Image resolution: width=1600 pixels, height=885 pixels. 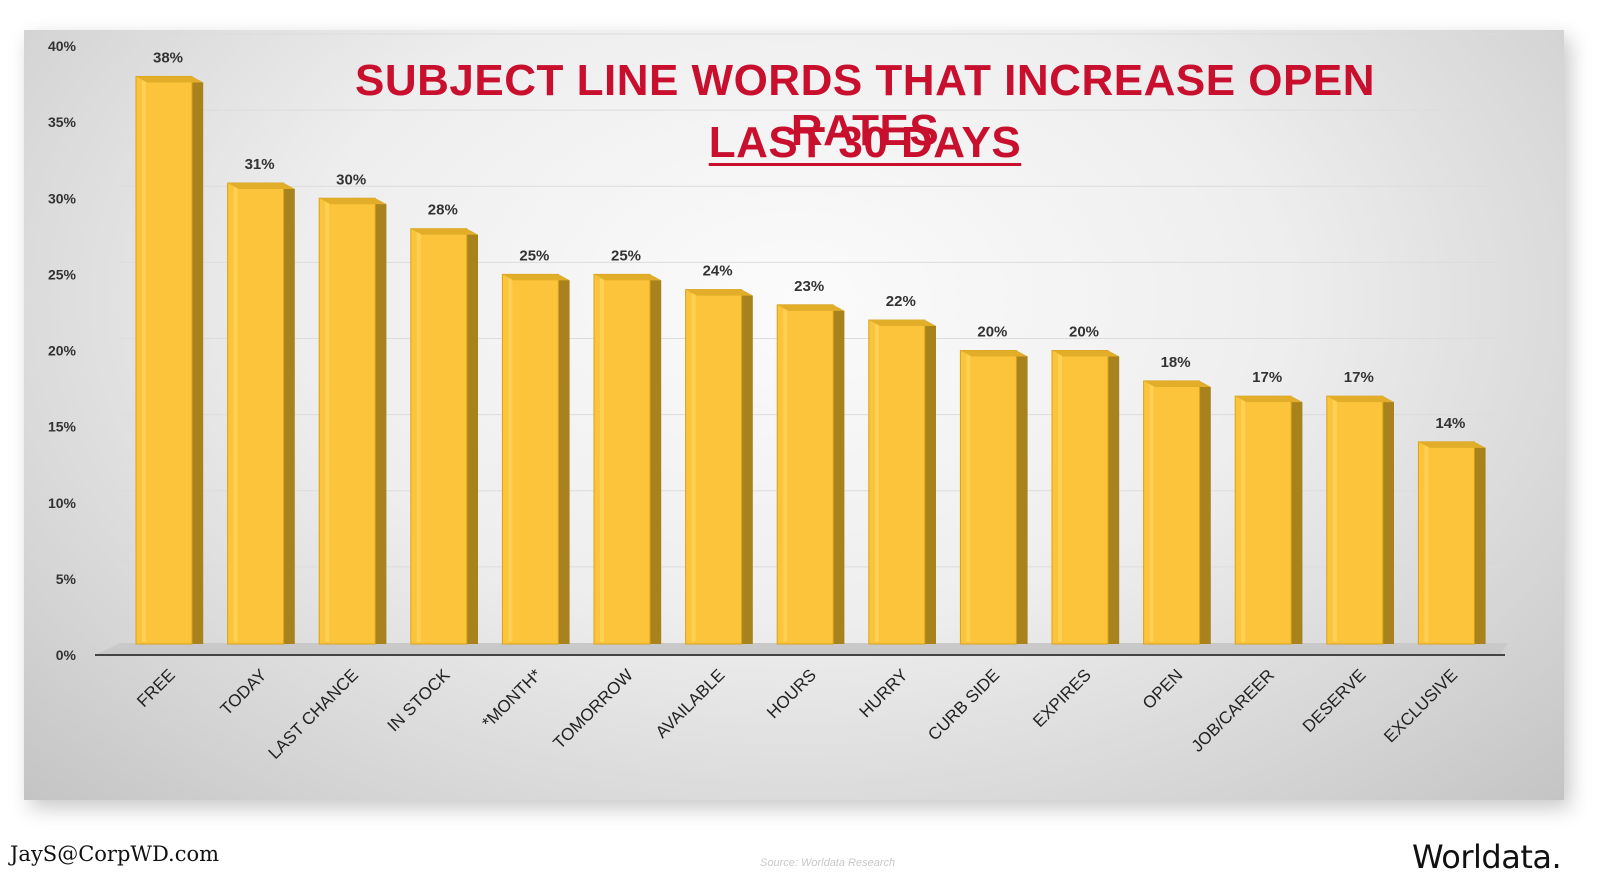 I want to click on data-label: 30%, so click(x=351, y=179).